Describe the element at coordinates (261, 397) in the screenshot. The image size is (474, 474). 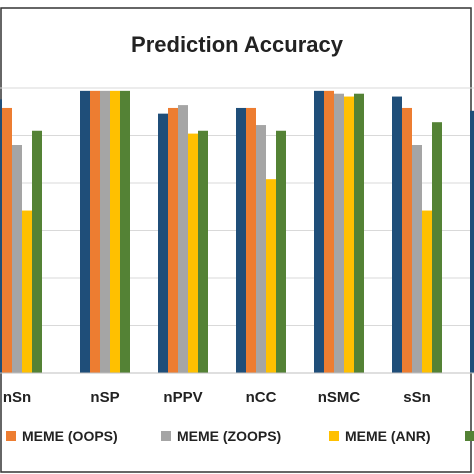
I see `x-tick-label: nCC` at that location.